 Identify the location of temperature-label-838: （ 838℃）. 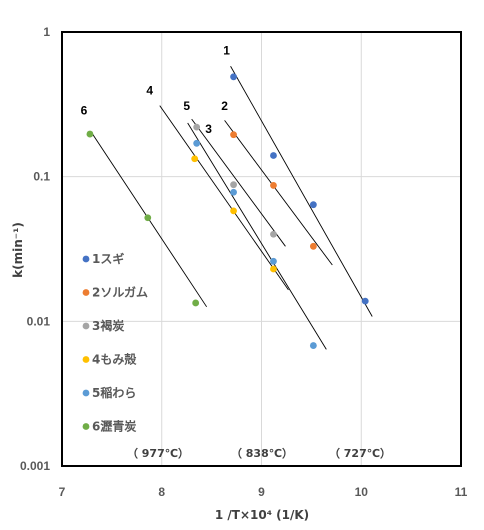
(262, 453).